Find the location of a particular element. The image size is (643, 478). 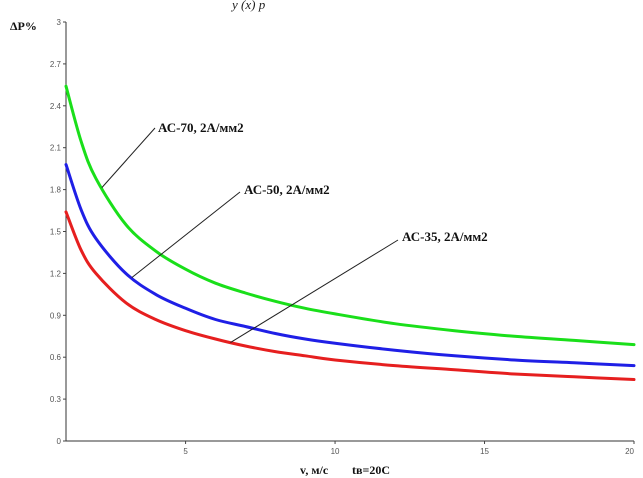

y-tick-label: 1.2 is located at coordinates (56, 273).